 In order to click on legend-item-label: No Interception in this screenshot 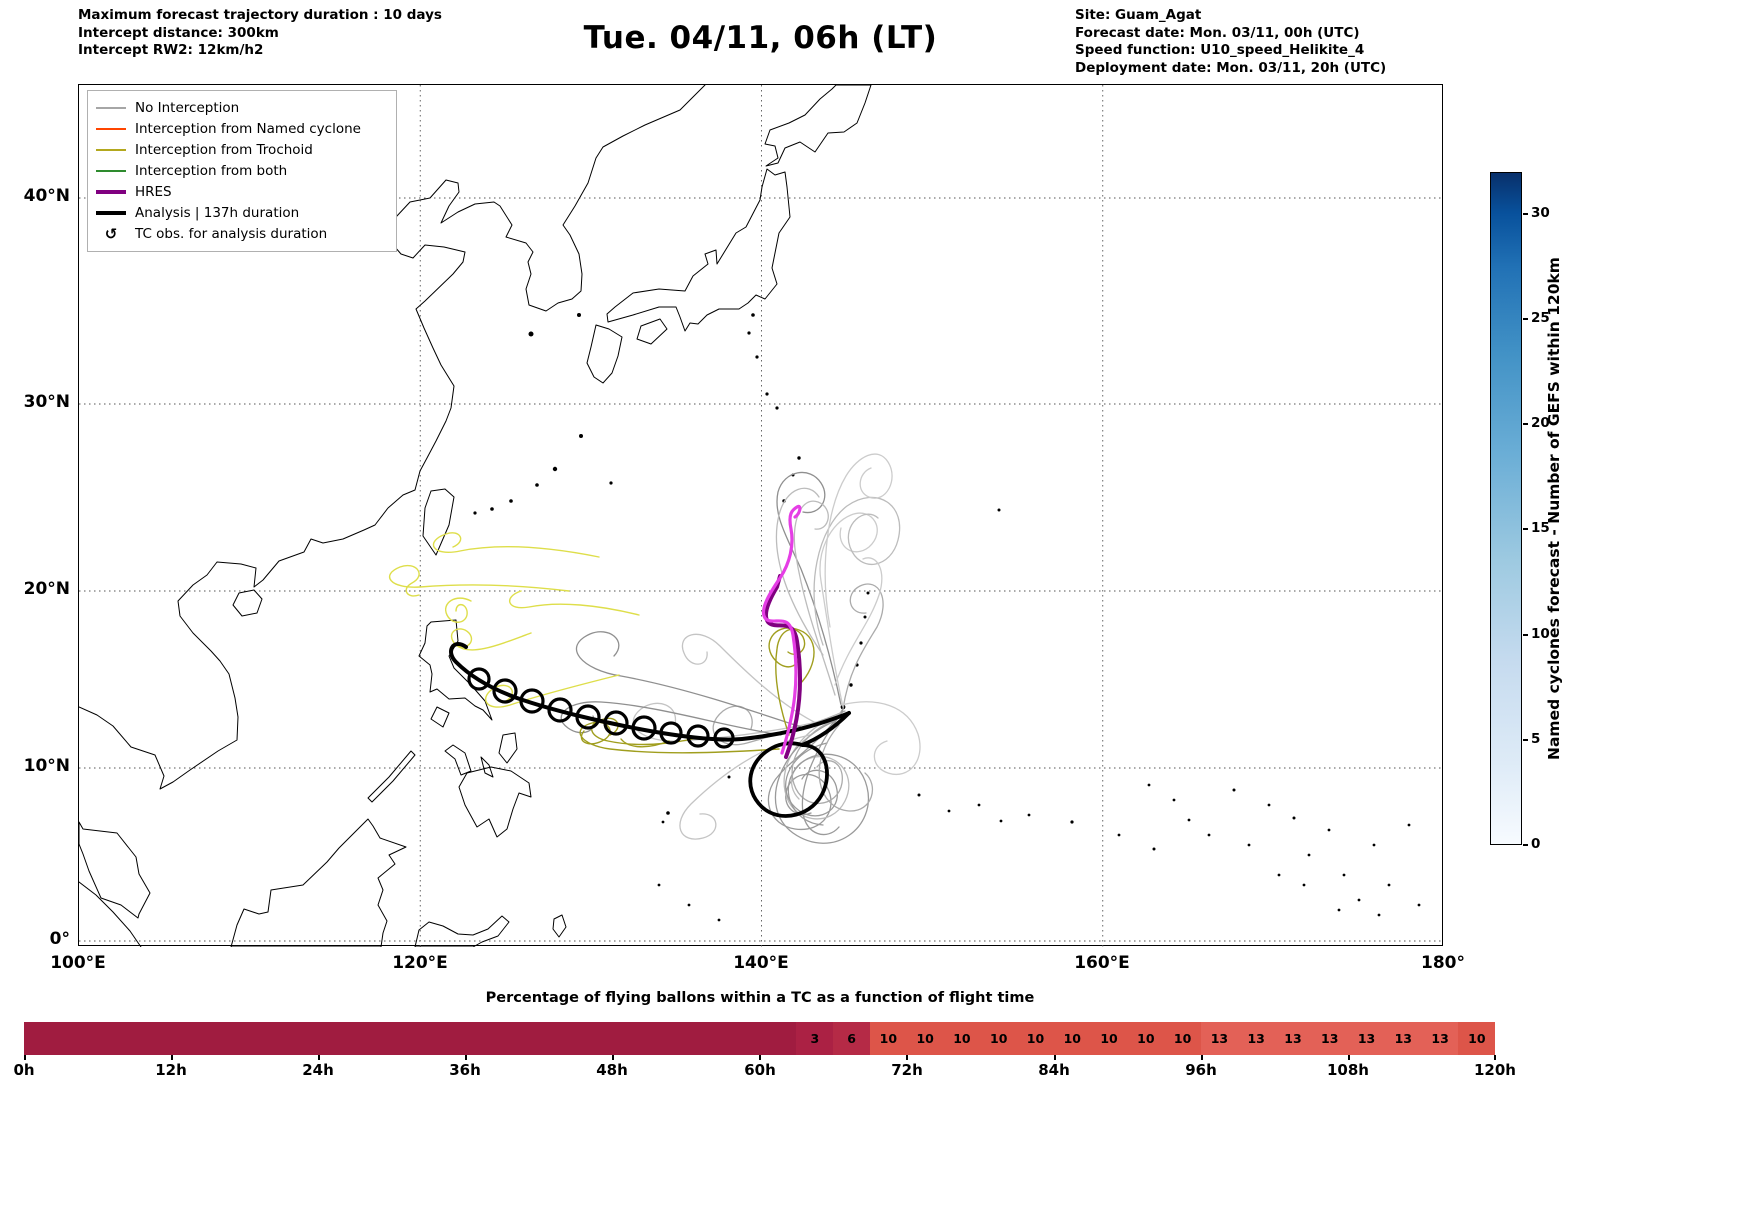, I will do `click(187, 107)`.